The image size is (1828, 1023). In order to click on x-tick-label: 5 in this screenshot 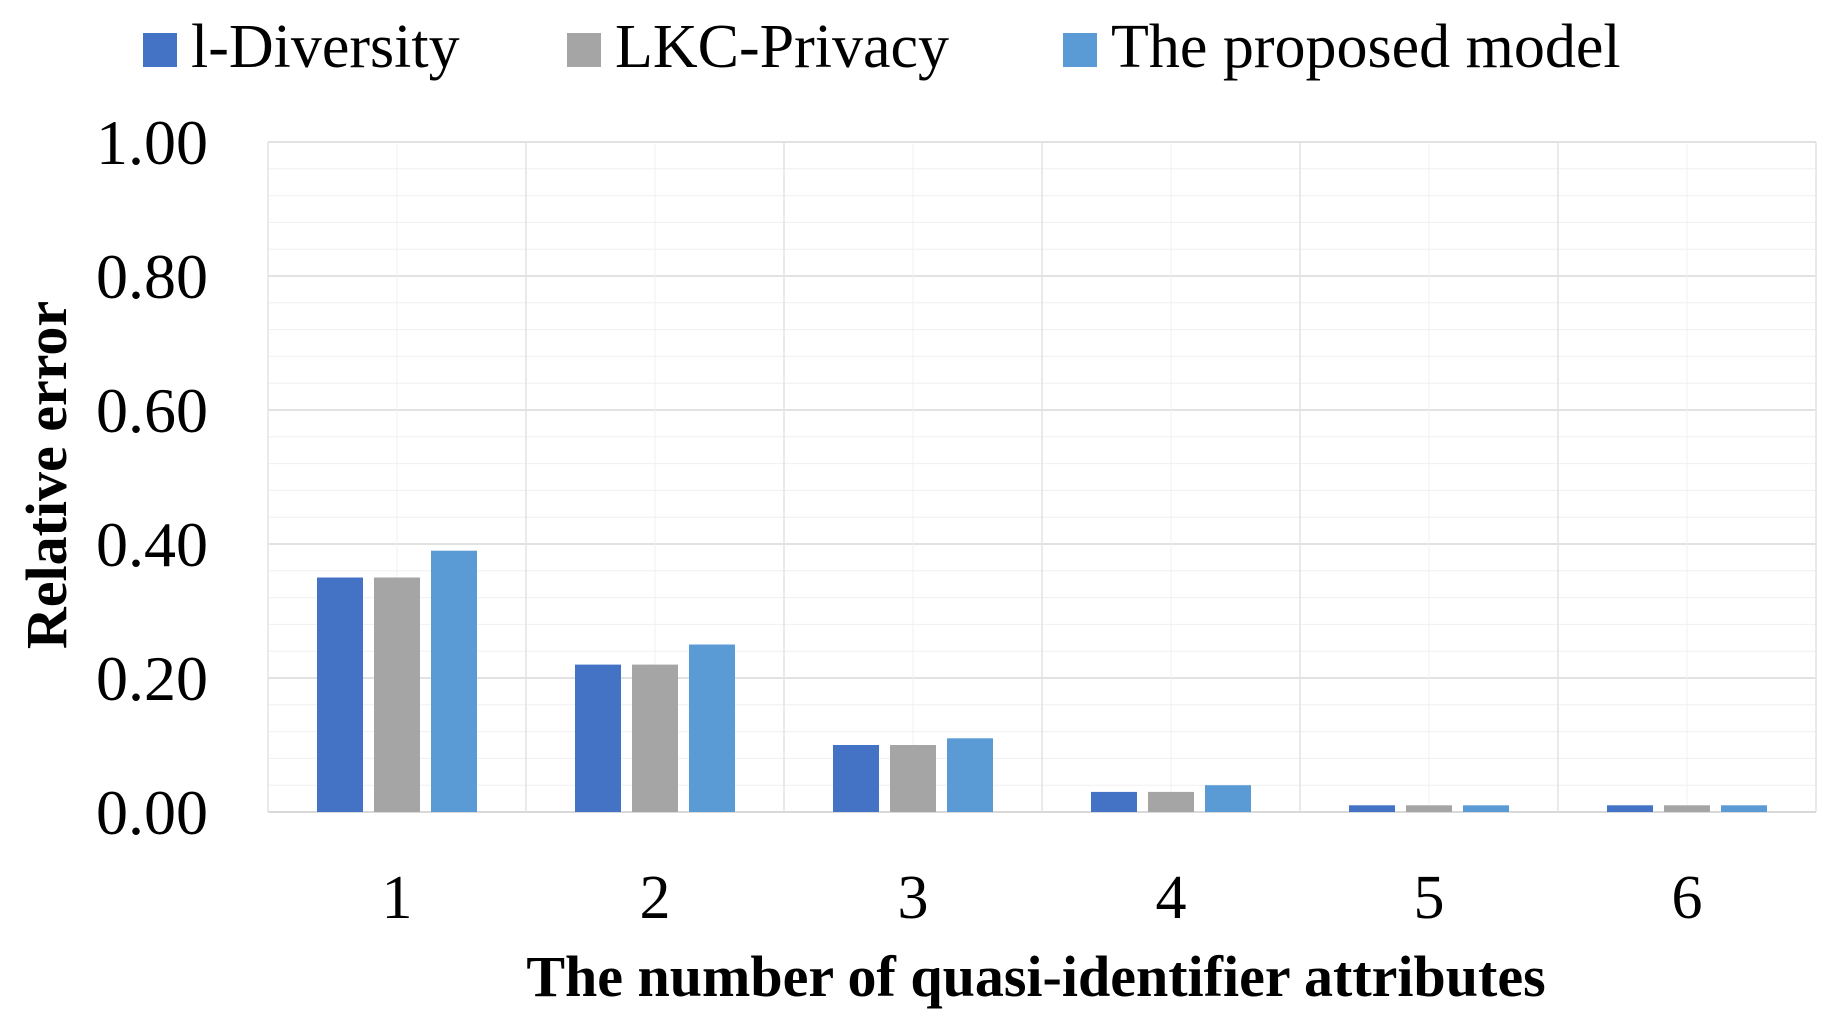, I will do `click(1429, 898)`.